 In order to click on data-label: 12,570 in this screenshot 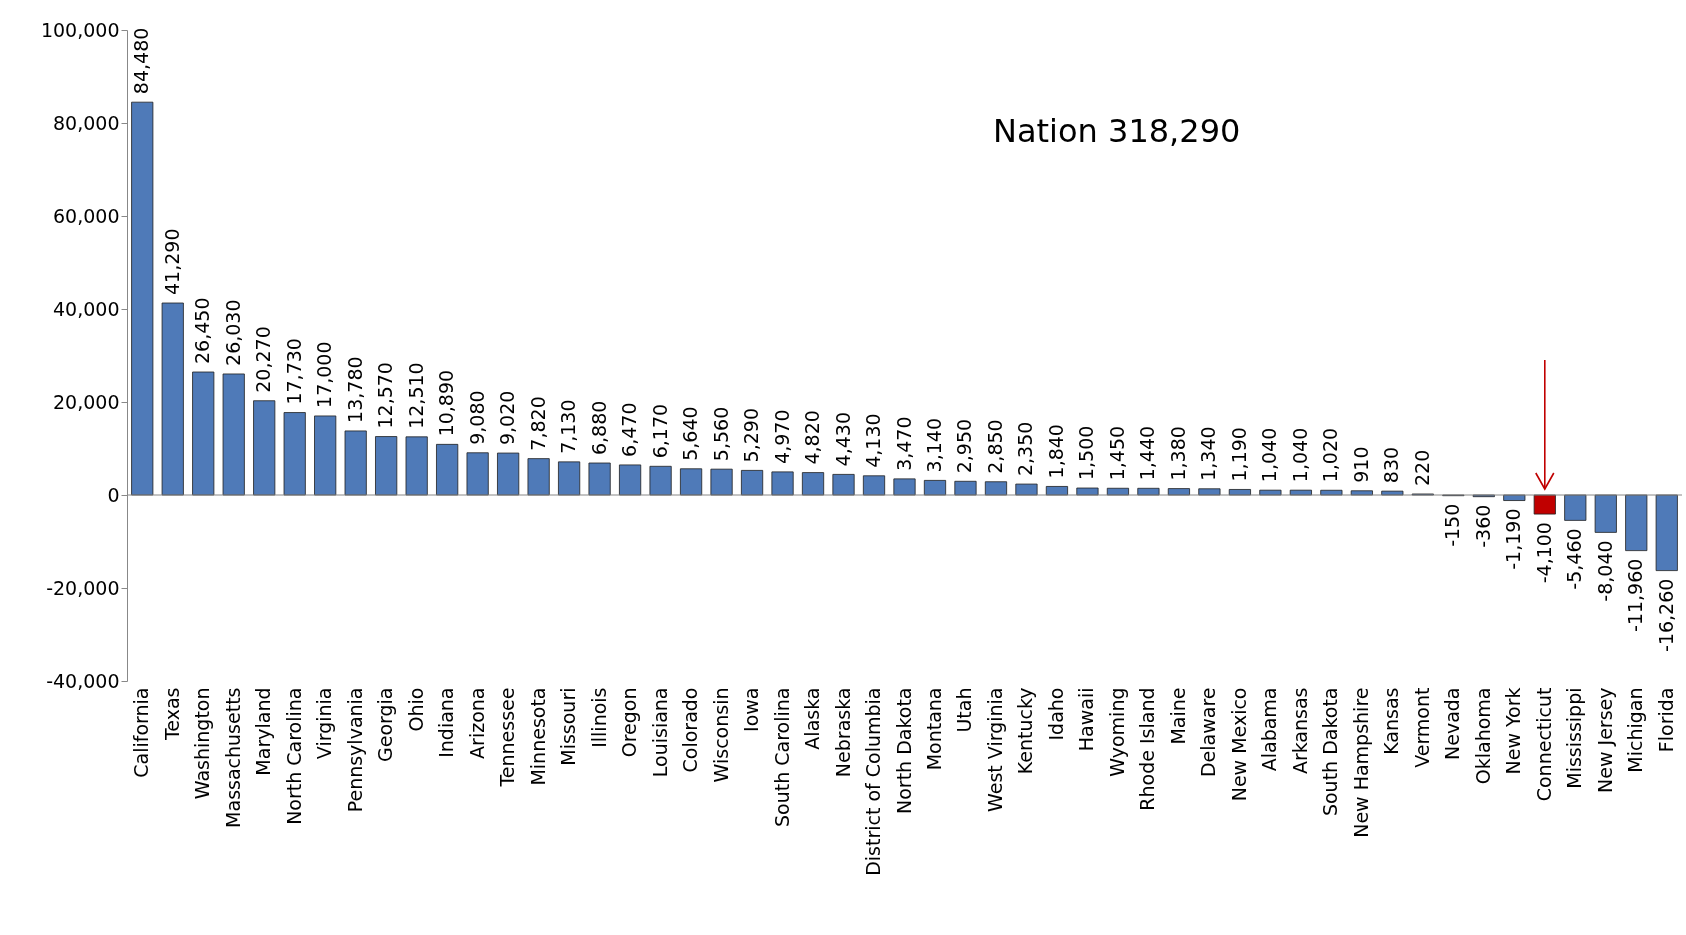, I will do `click(385, 395)`.